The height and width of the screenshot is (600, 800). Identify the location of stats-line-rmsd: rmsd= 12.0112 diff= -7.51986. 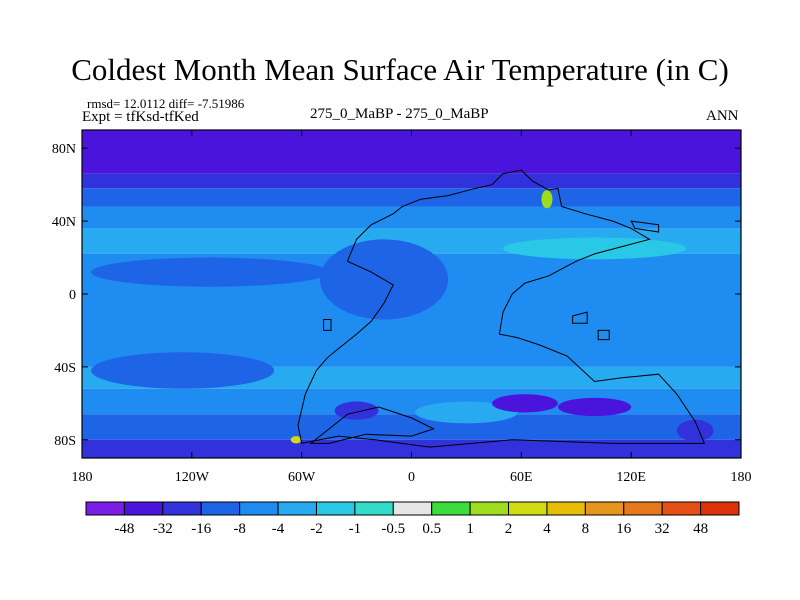
(166, 103).